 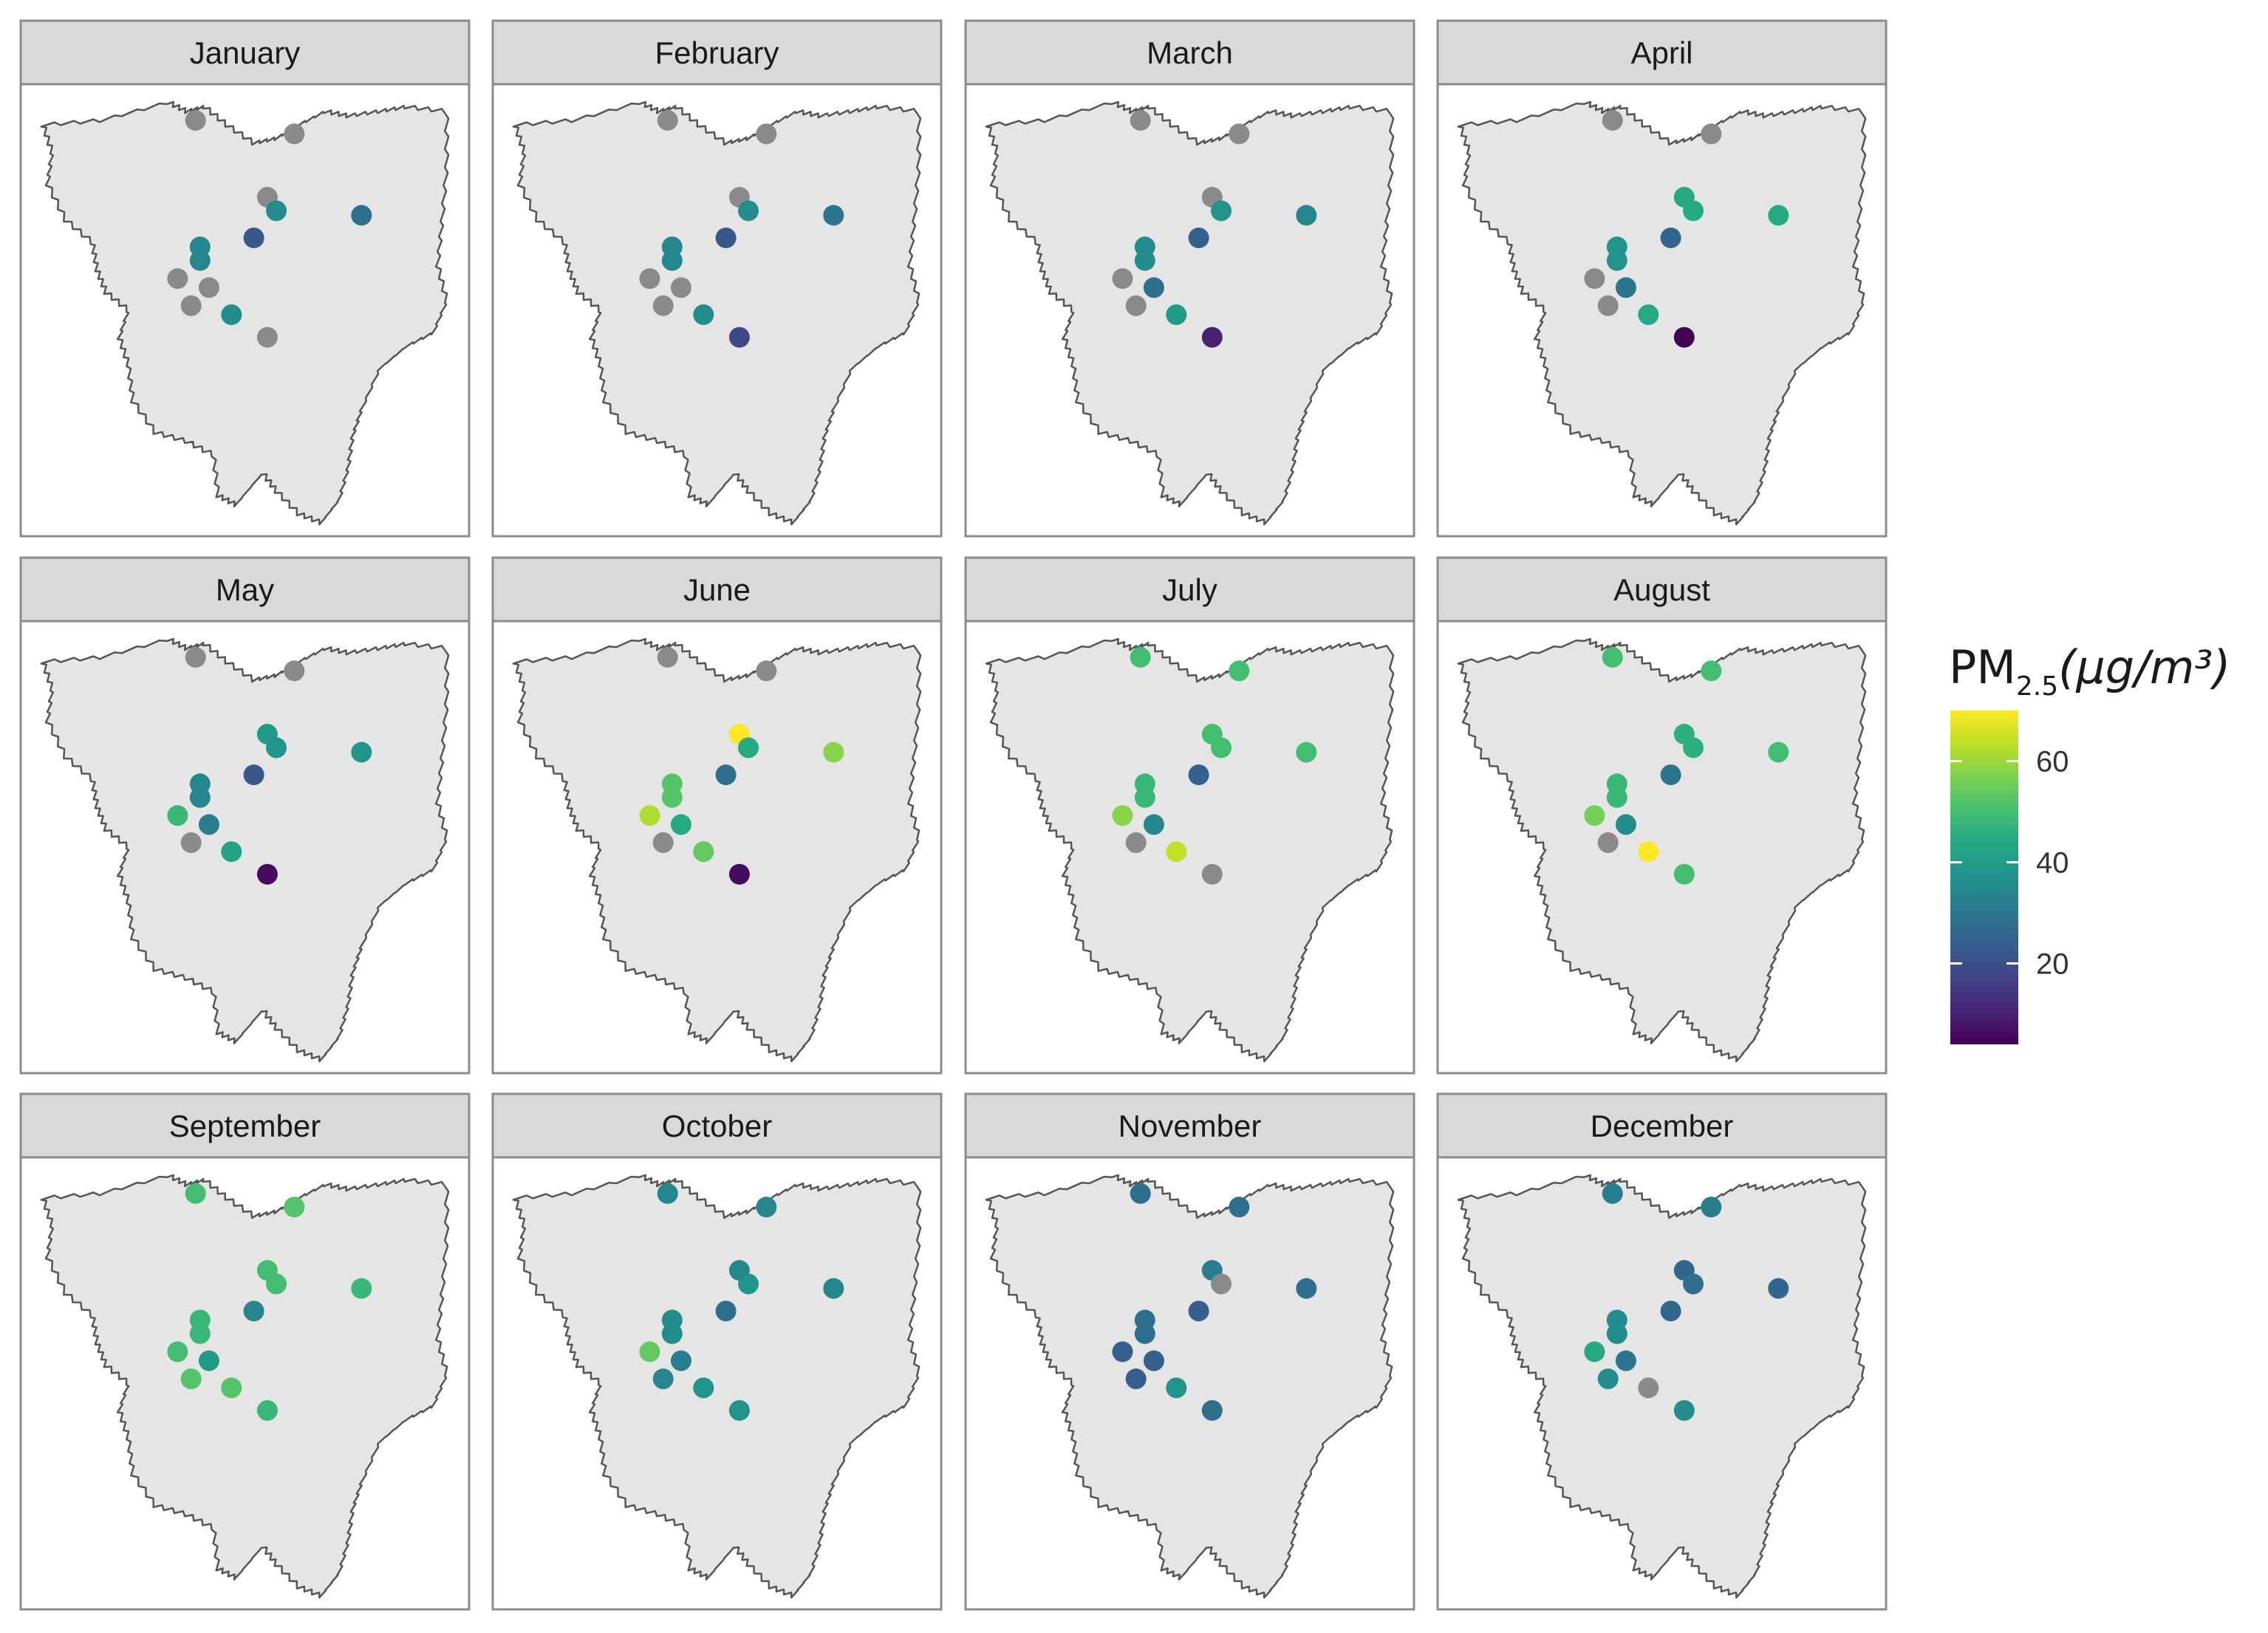 What do you see at coordinates (717, 1351) in the screenshot?
I see `facet-panel-october: October` at bounding box center [717, 1351].